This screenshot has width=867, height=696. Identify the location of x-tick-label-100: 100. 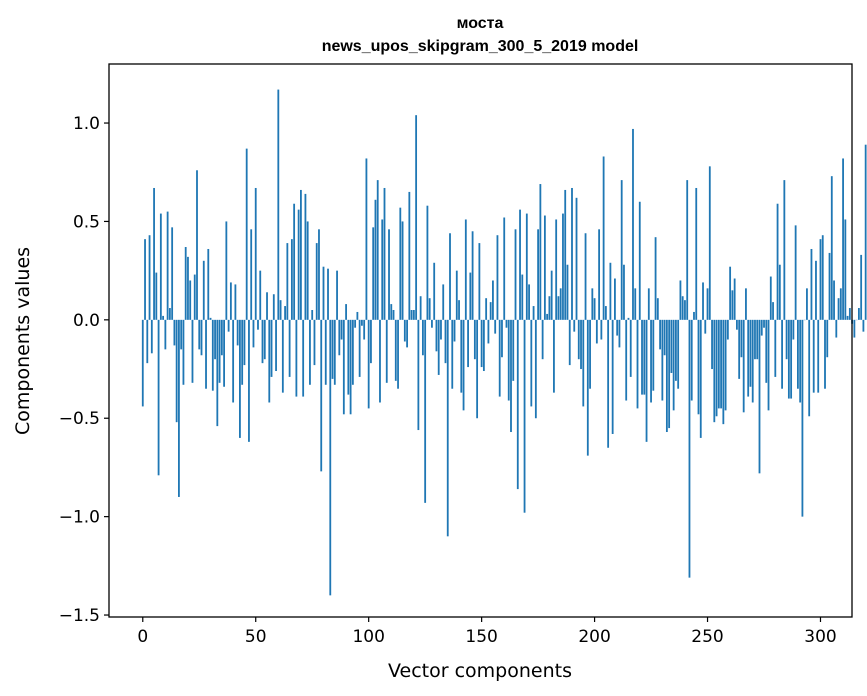
(368, 637).